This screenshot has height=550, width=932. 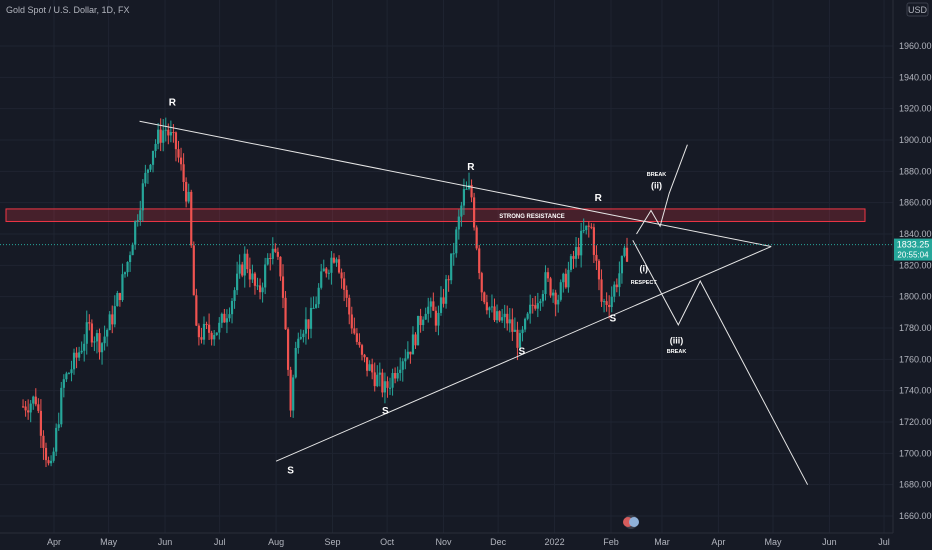 I want to click on breakout-path, so click(x=662, y=189).